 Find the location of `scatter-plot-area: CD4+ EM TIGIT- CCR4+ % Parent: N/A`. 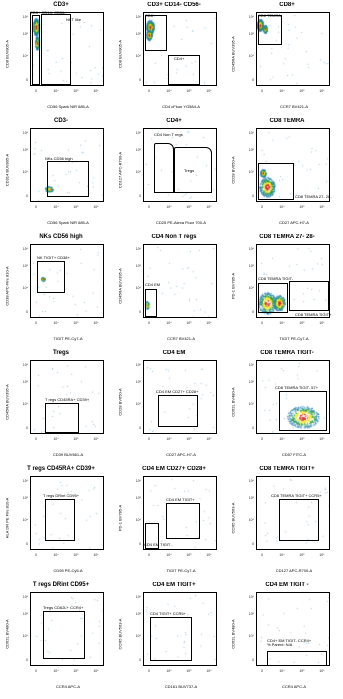

scatter-plot-area: CD4+ EM TIGIT- CCR4+ % Parent: N/A is located at coordinates (293, 629).